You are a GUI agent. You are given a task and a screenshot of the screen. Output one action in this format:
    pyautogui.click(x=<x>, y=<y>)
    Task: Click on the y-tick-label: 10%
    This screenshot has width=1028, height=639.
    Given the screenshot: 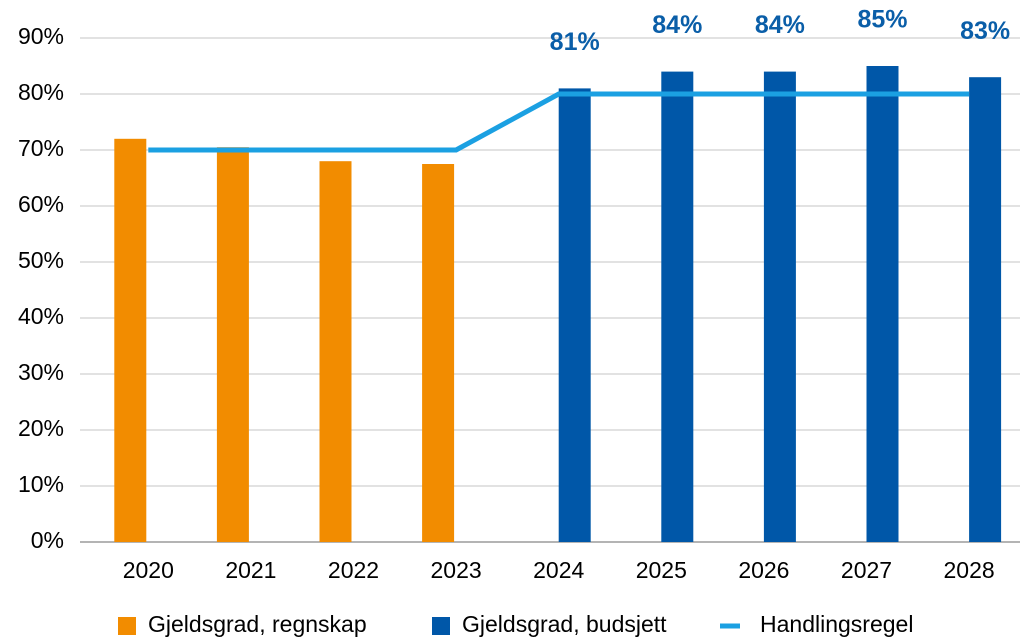 What is the action you would take?
    pyautogui.click(x=41, y=484)
    